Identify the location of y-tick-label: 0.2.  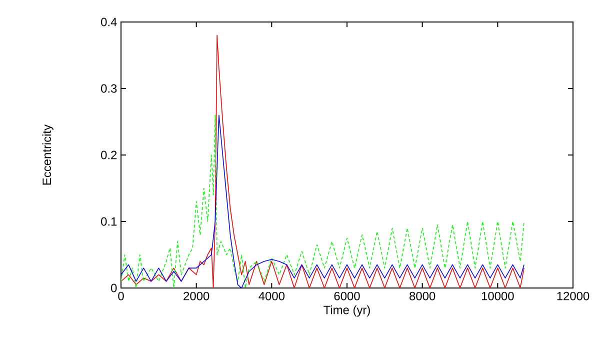
(109, 155).